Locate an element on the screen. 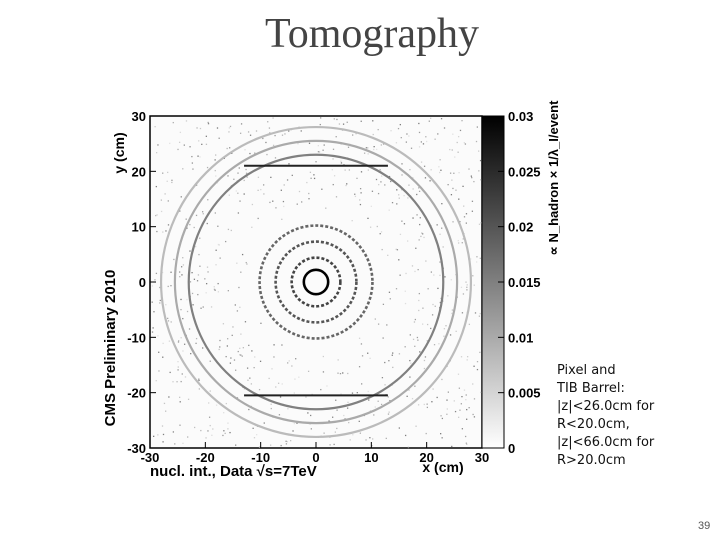  x-tick-label: 20 is located at coordinates (426, 457).